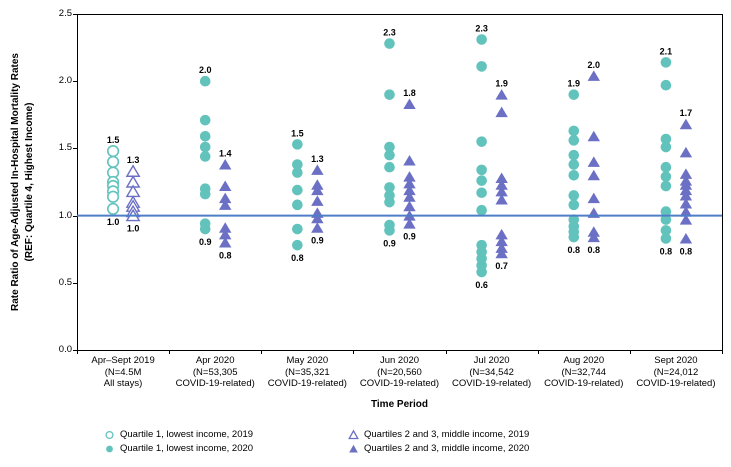 The width and height of the screenshot is (731, 467). I want to click on legend-item: Quartiles 2 and 3, middle income, 2020, so click(438, 448).